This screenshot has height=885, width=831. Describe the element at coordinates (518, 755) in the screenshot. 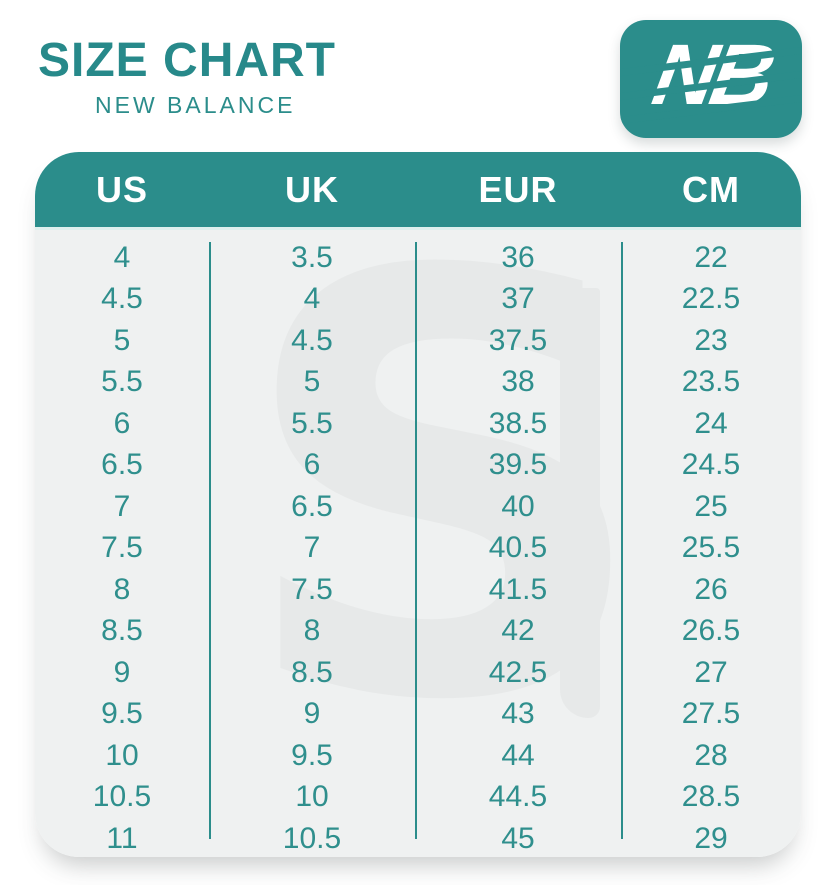

I see `size-cell-eur: 44` at that location.